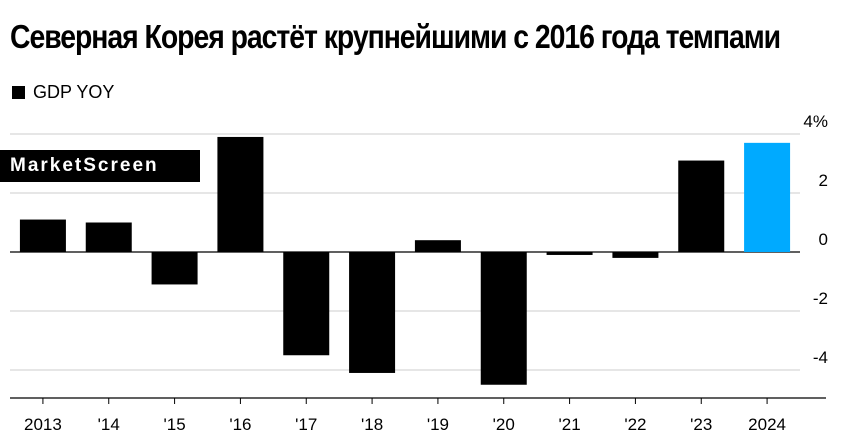  I want to click on y-tick-label: 0, so click(823, 239).